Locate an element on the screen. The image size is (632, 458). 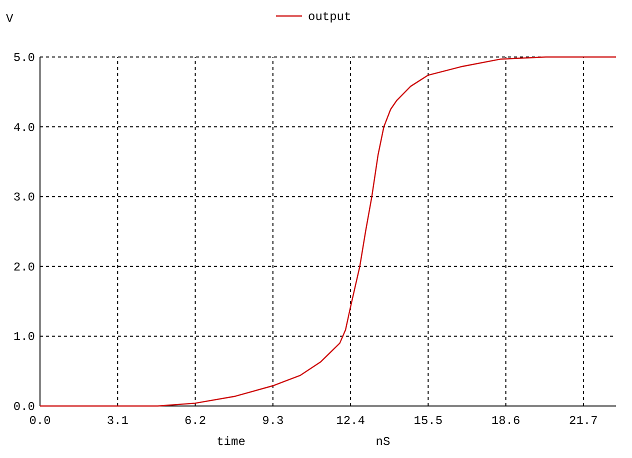
x-axis-title: time is located at coordinates (231, 442).